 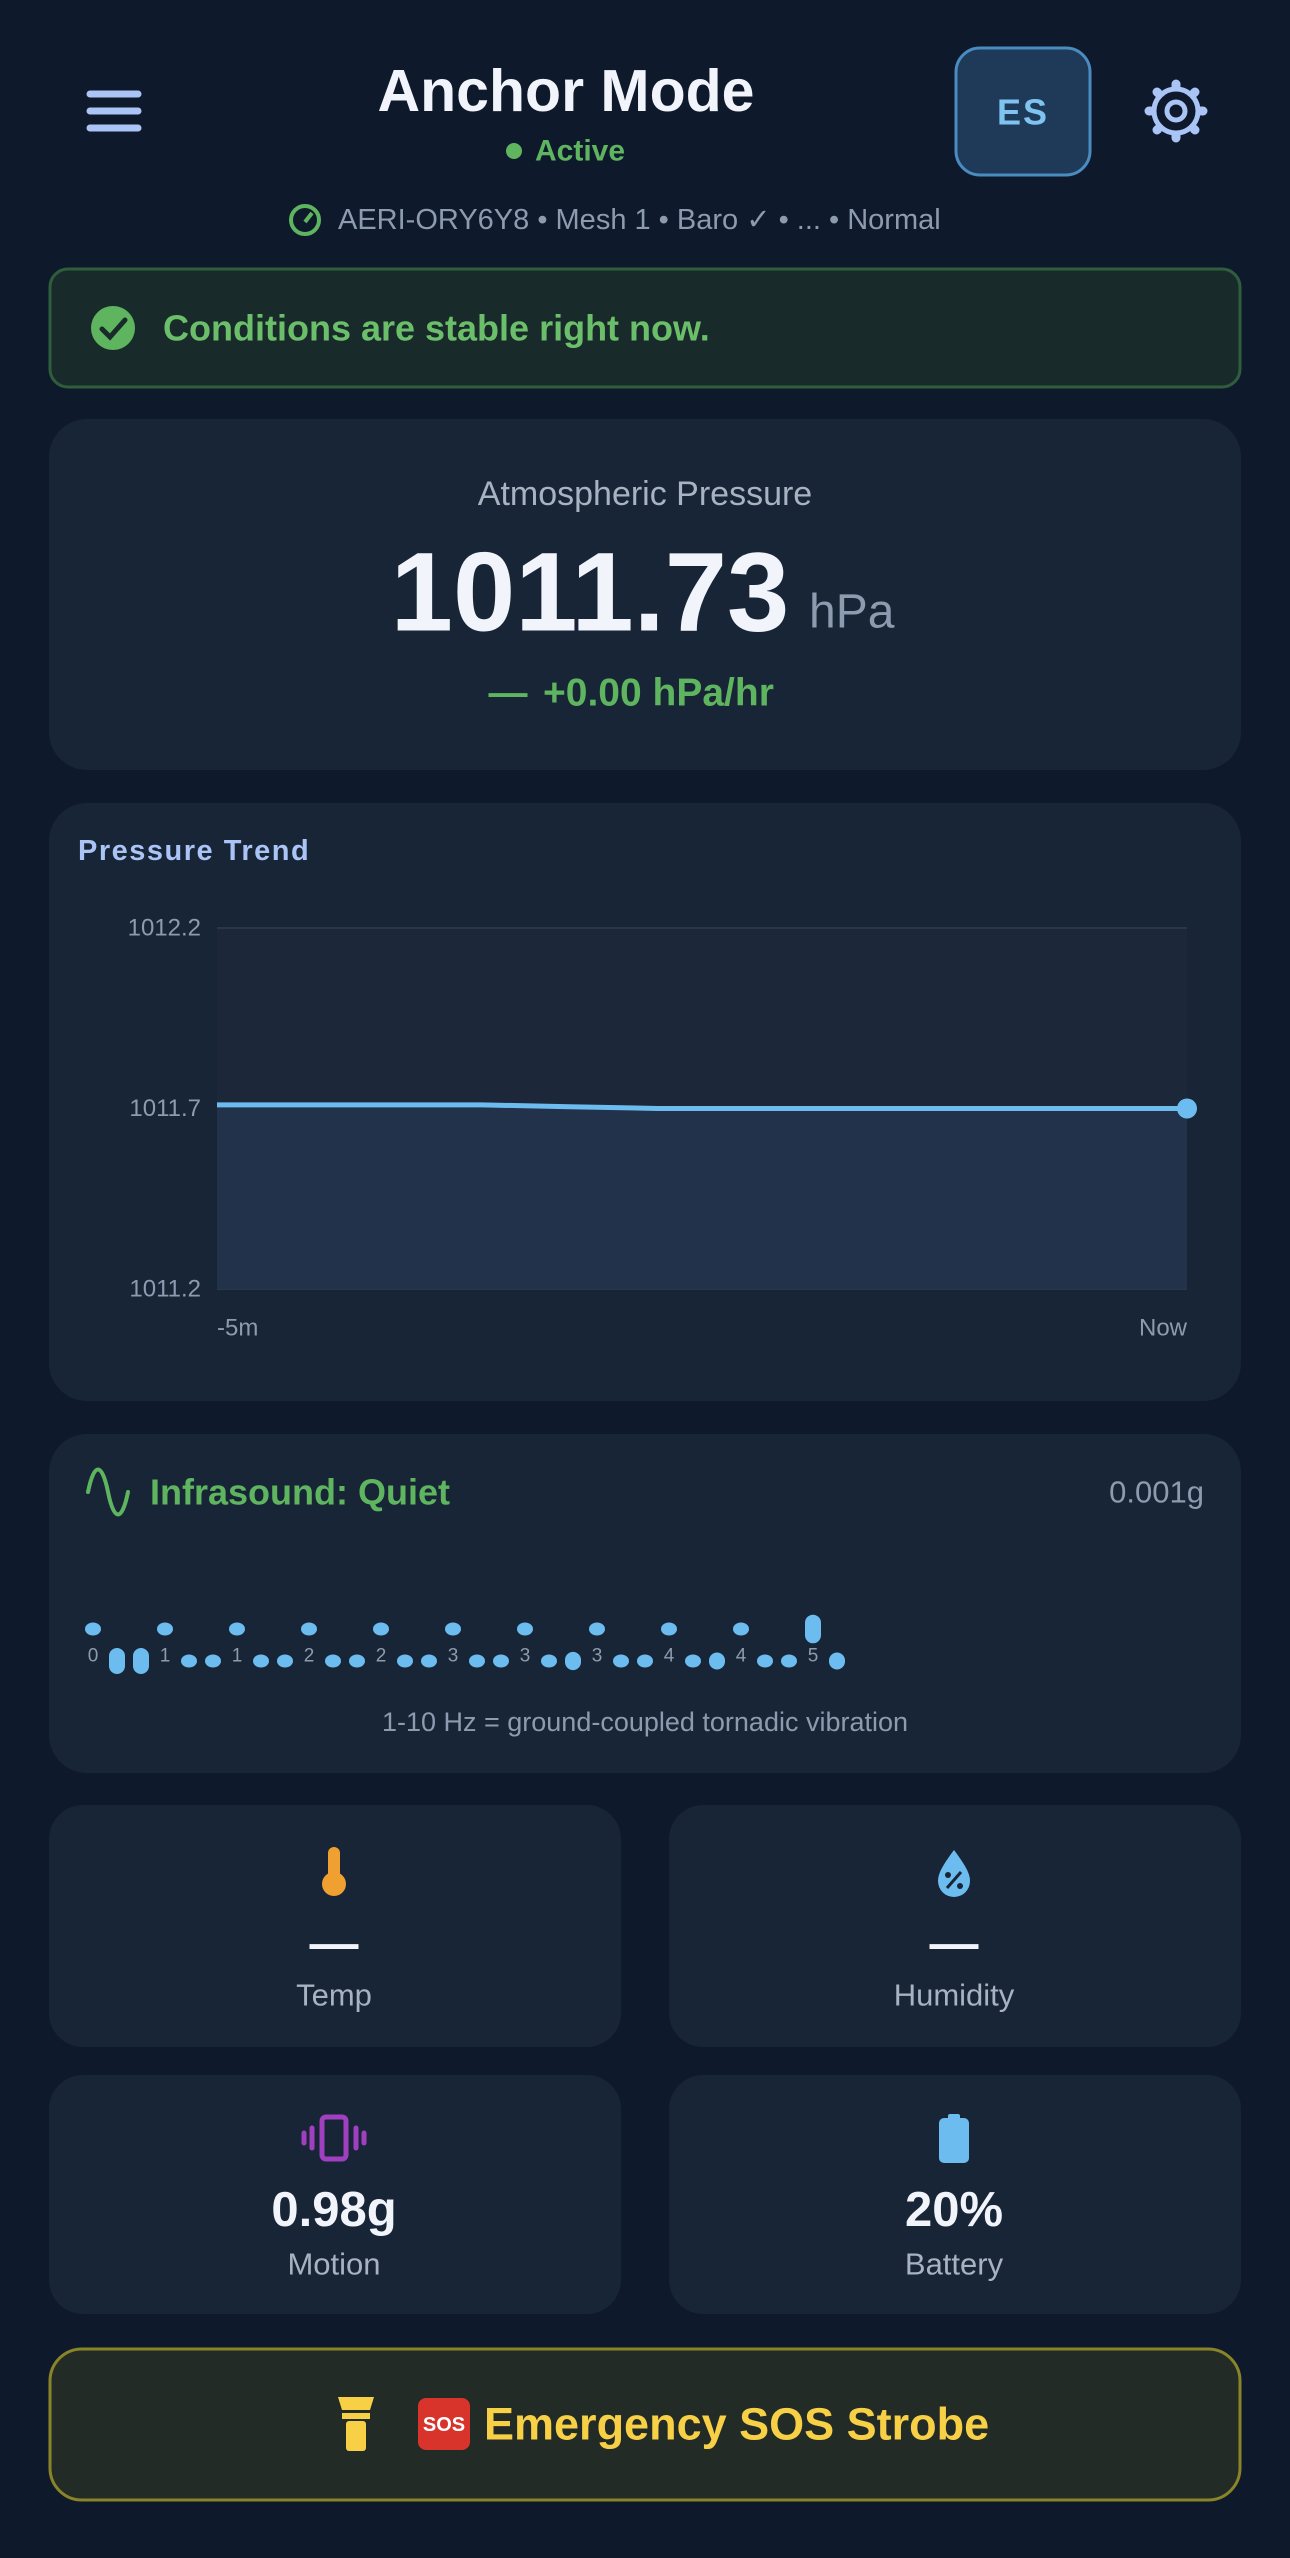 I want to click on battery-tile, so click(x=955, y=2194).